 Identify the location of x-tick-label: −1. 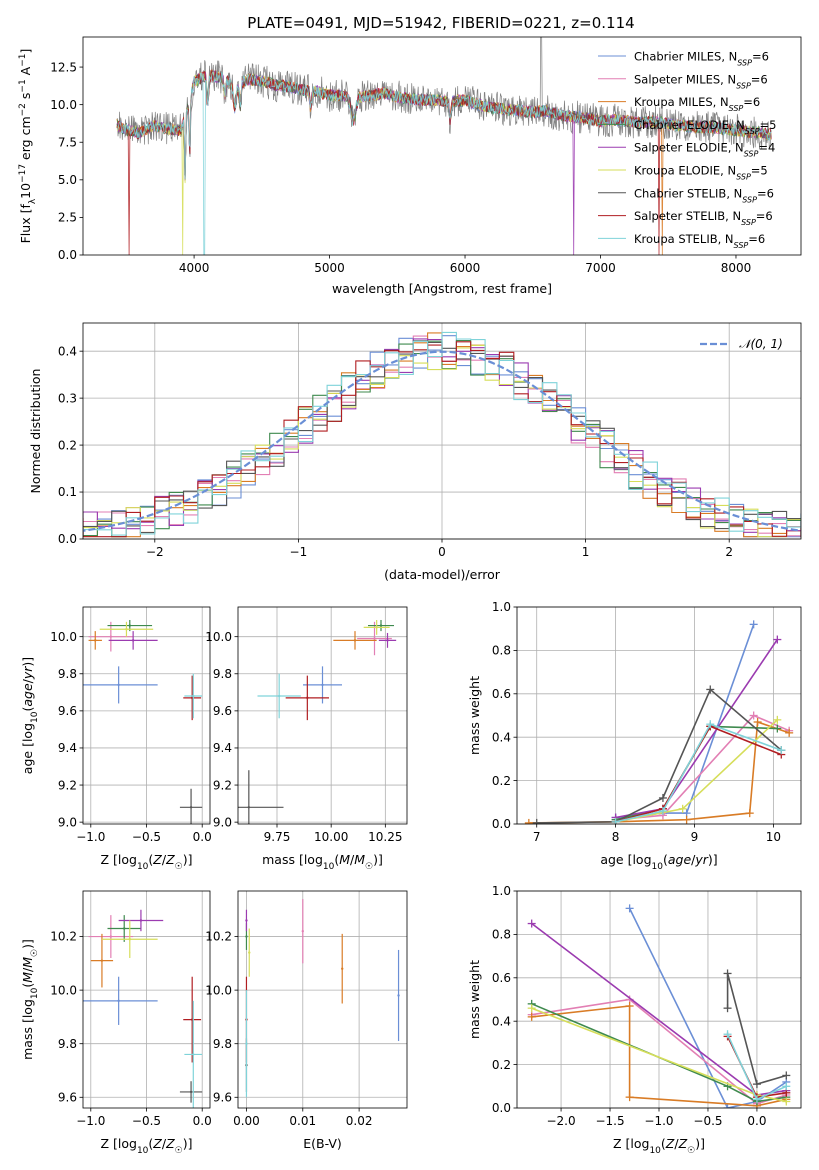
(299, 552).